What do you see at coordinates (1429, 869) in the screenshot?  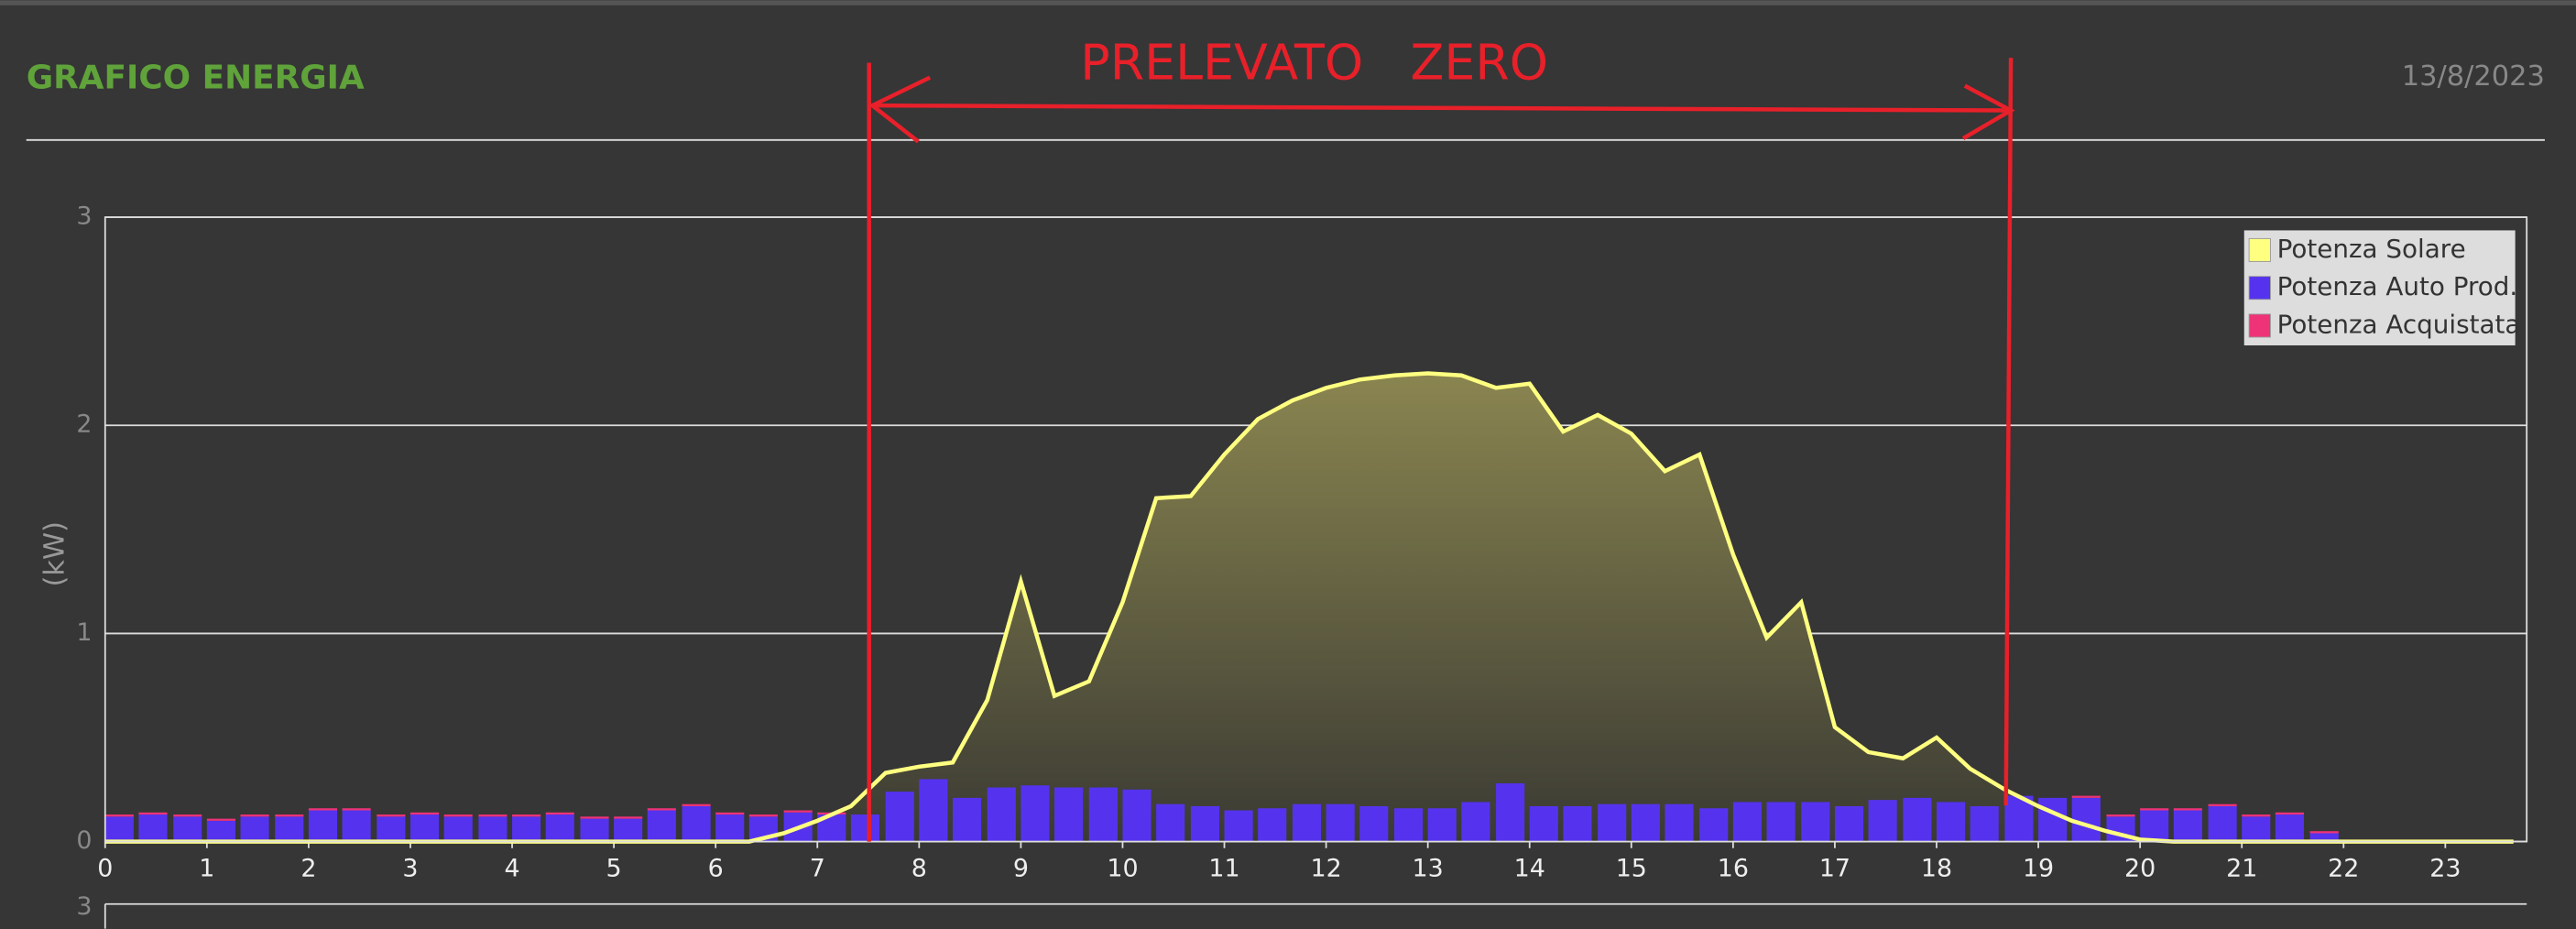 I see `x-tick-label: 13` at bounding box center [1429, 869].